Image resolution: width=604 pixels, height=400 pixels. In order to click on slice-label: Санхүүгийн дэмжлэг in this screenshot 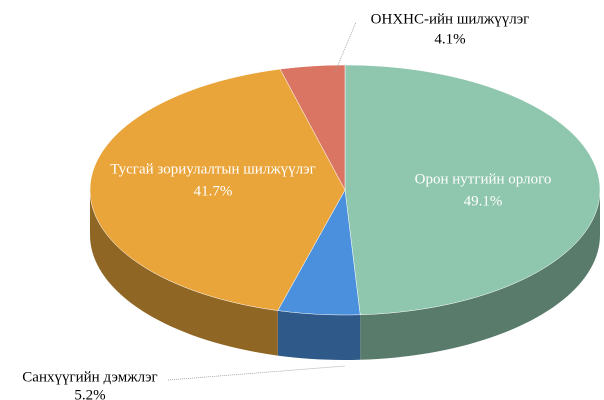, I will do `click(89, 377)`.